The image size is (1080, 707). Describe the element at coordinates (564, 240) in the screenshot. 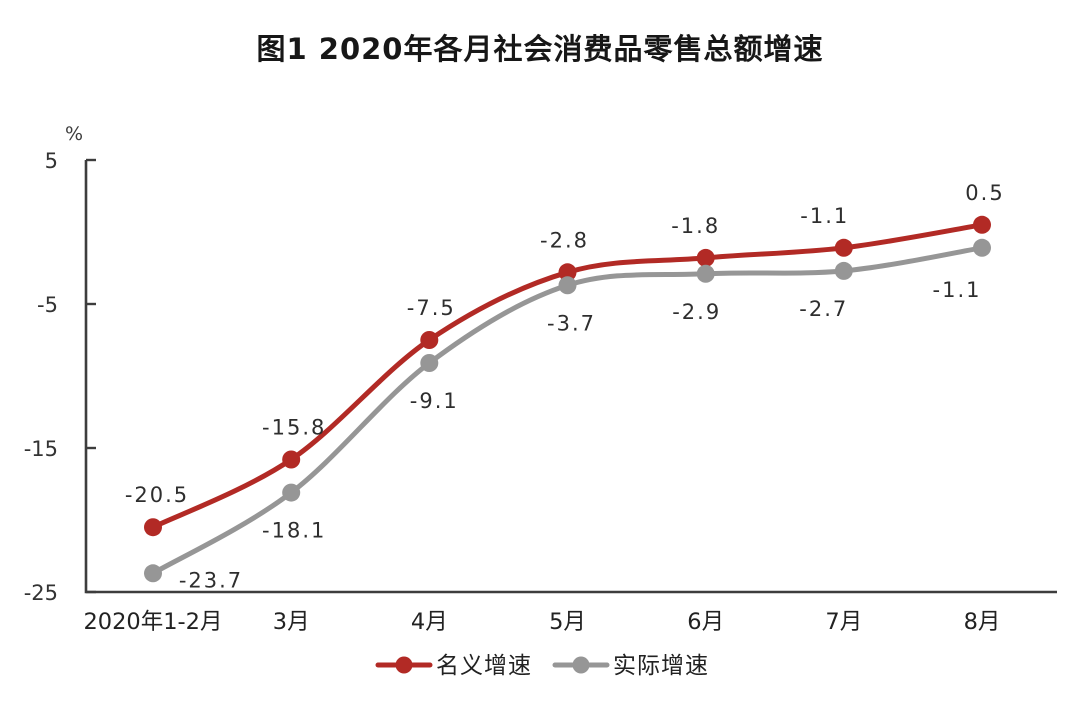

I see `data-label-nominal-growth: -2.8` at that location.